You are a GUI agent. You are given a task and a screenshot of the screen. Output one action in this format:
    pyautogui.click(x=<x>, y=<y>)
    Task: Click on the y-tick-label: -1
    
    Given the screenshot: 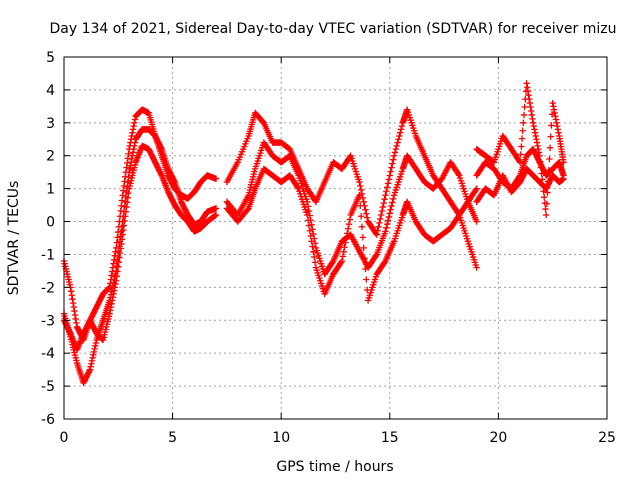 What is the action you would take?
    pyautogui.click(x=48, y=255)
    